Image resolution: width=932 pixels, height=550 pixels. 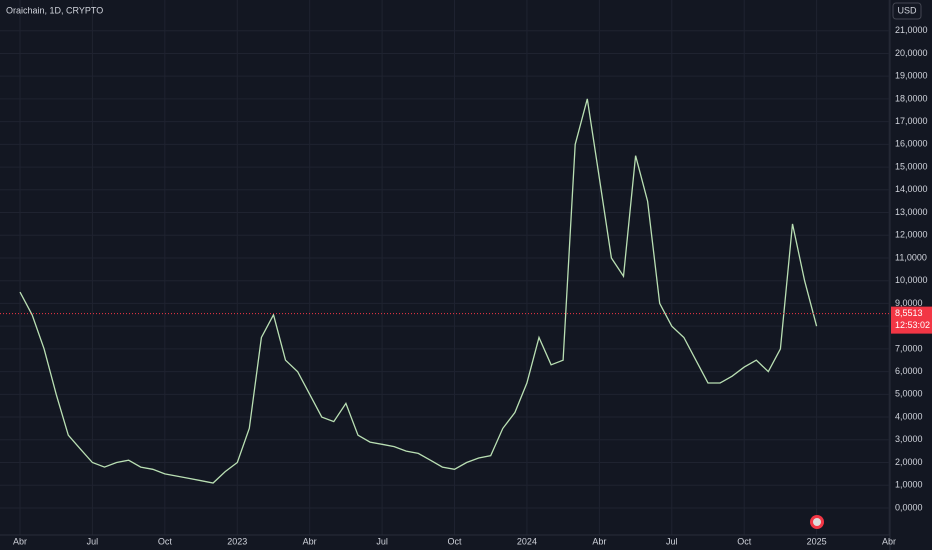 What do you see at coordinates (817, 541) in the screenshot?
I see `x-tick-label: 2025` at bounding box center [817, 541].